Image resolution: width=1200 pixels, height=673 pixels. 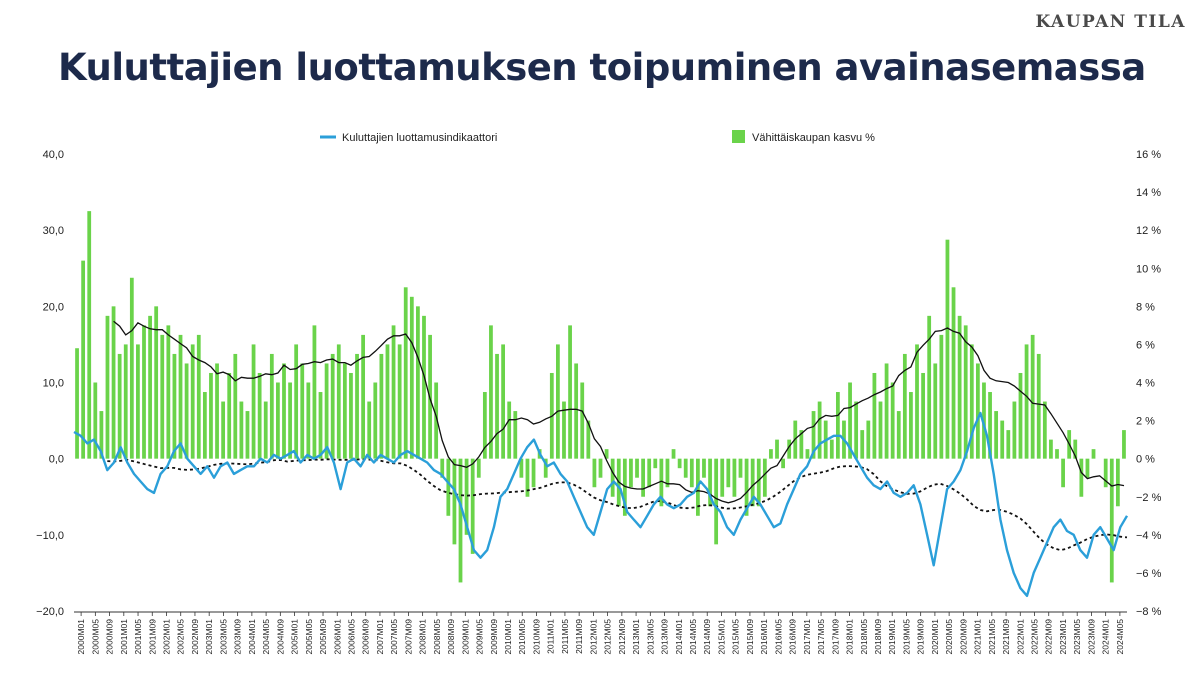 I want to click on x-axis-tick: 2012M01, so click(x=593, y=637).